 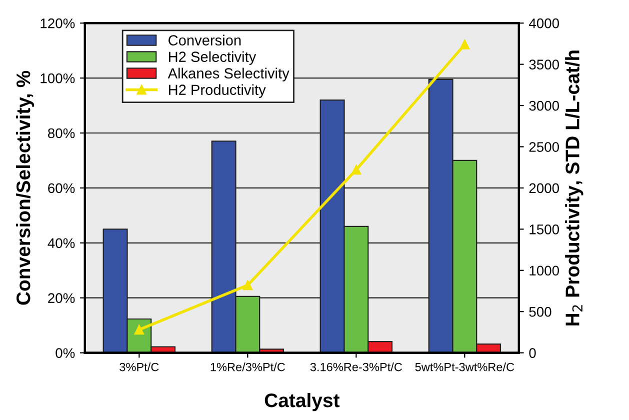 I want to click on y-tick-label: 120%, so click(x=57, y=23).